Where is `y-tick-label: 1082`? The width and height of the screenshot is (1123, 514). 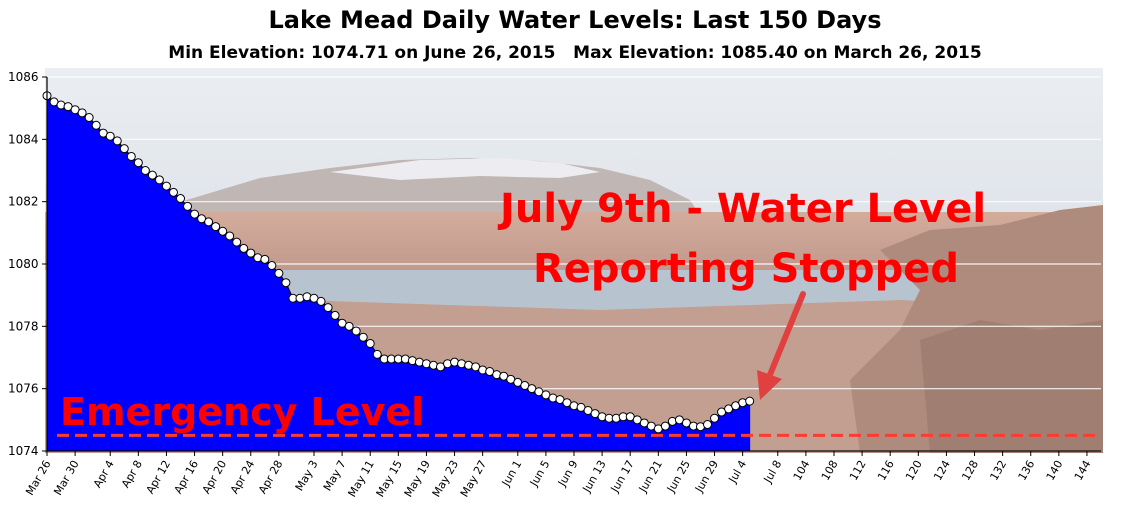 y-tick-label: 1082 is located at coordinates (23, 202).